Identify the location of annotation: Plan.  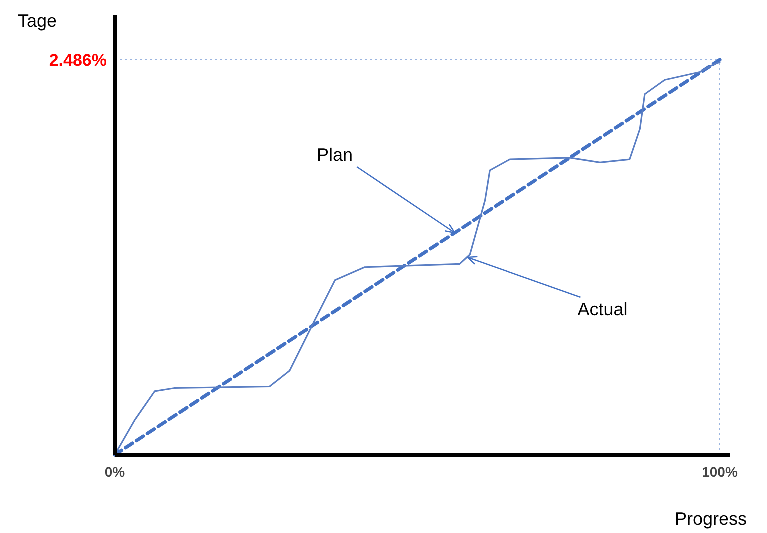
(335, 155).